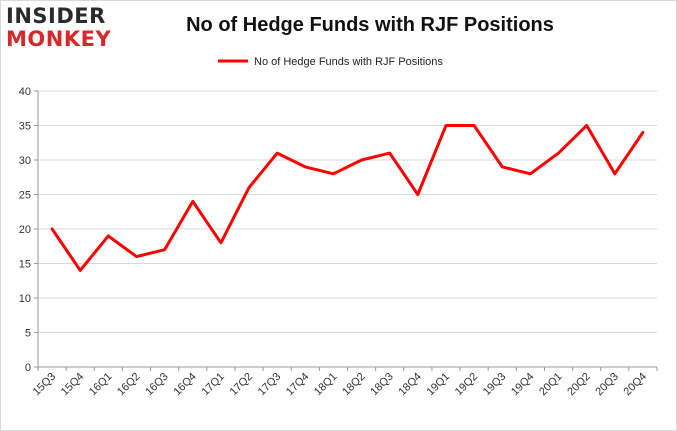 The width and height of the screenshot is (677, 431). What do you see at coordinates (25, 196) in the screenshot?
I see `y-tick-label: 25` at bounding box center [25, 196].